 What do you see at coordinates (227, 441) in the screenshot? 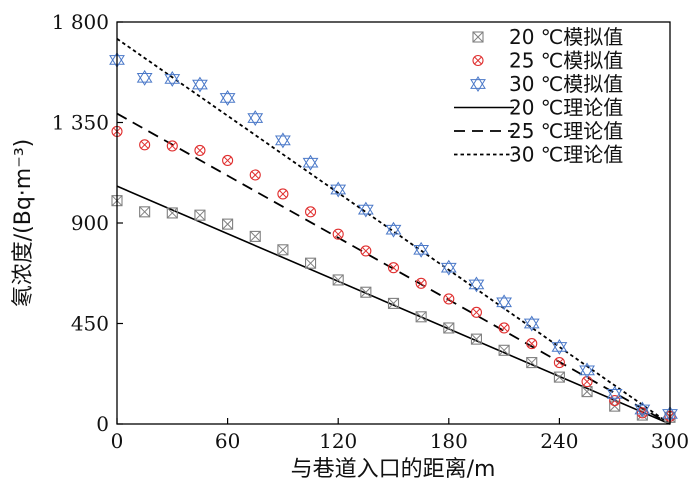
I see `x-tick-label-1: 60` at bounding box center [227, 441].